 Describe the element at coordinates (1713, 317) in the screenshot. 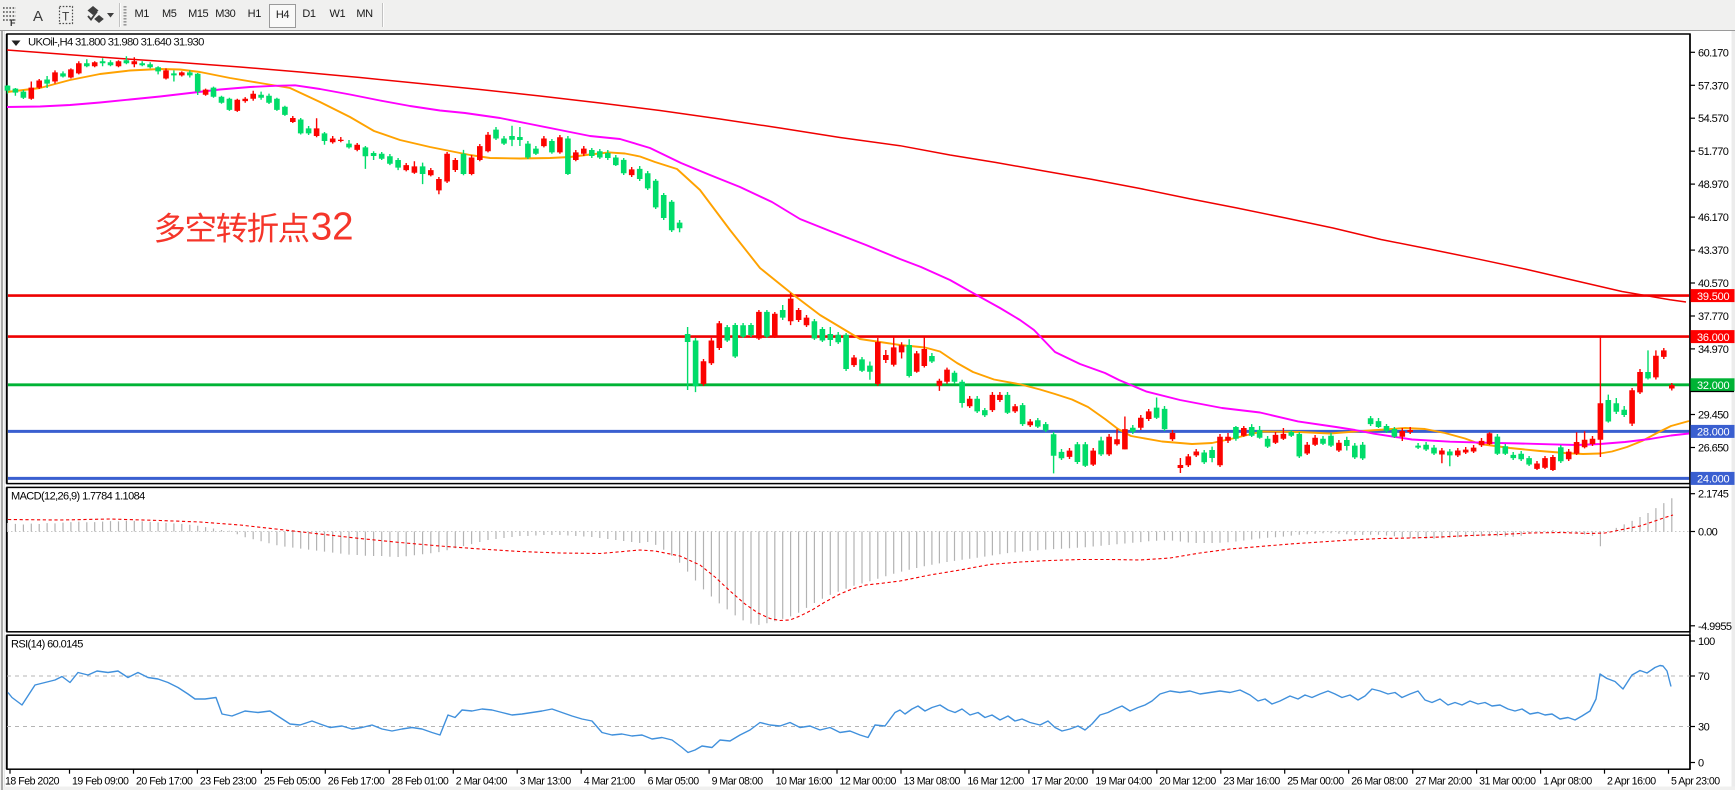

I see `svg-text: 37.770` at that location.